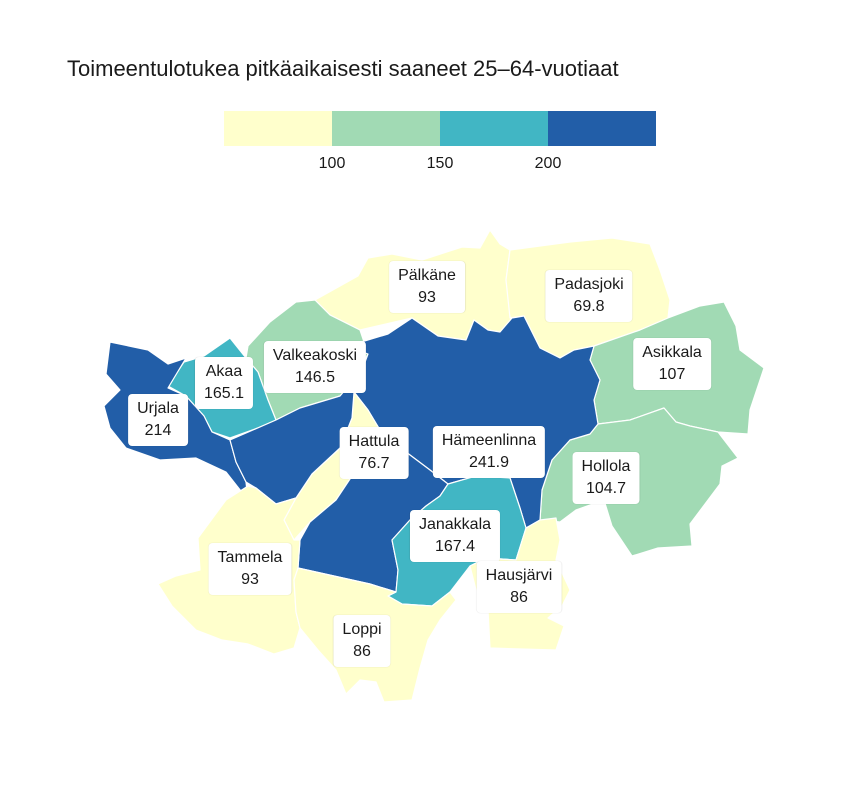 The width and height of the screenshot is (864, 792). I want to click on label-asikkala-value: 107, so click(672, 374).